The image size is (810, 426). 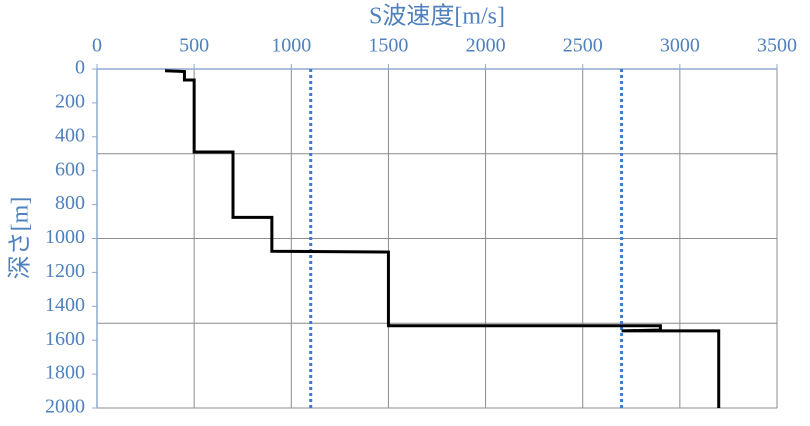 What do you see at coordinates (65, 373) in the screenshot?
I see `y-tick-label: 1800` at bounding box center [65, 373].